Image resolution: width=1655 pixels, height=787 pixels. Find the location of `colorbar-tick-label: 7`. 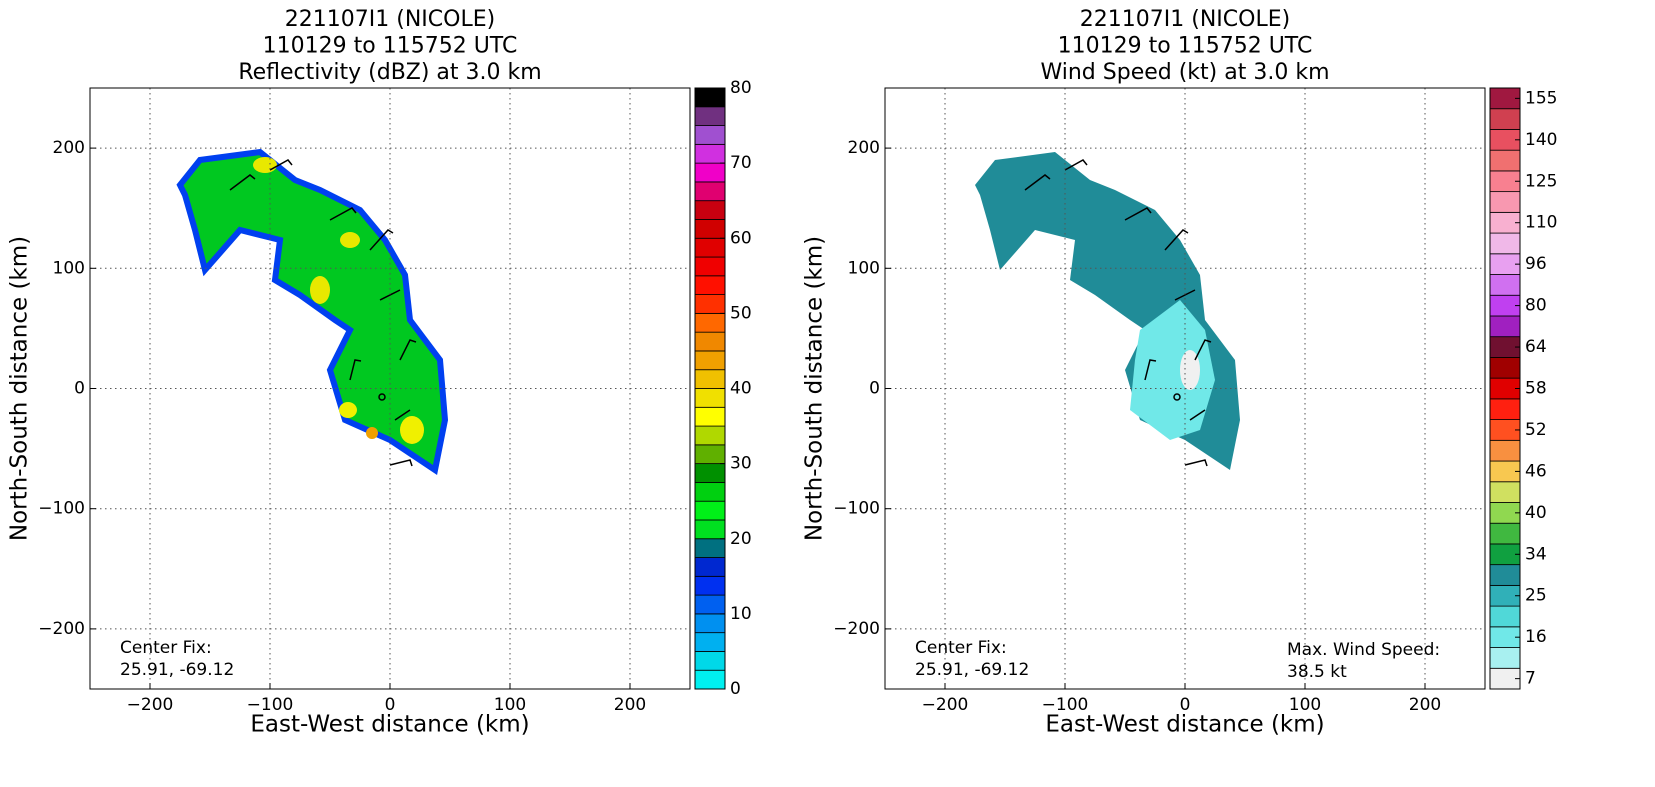

colorbar-tick-label: 7 is located at coordinates (1530, 679).